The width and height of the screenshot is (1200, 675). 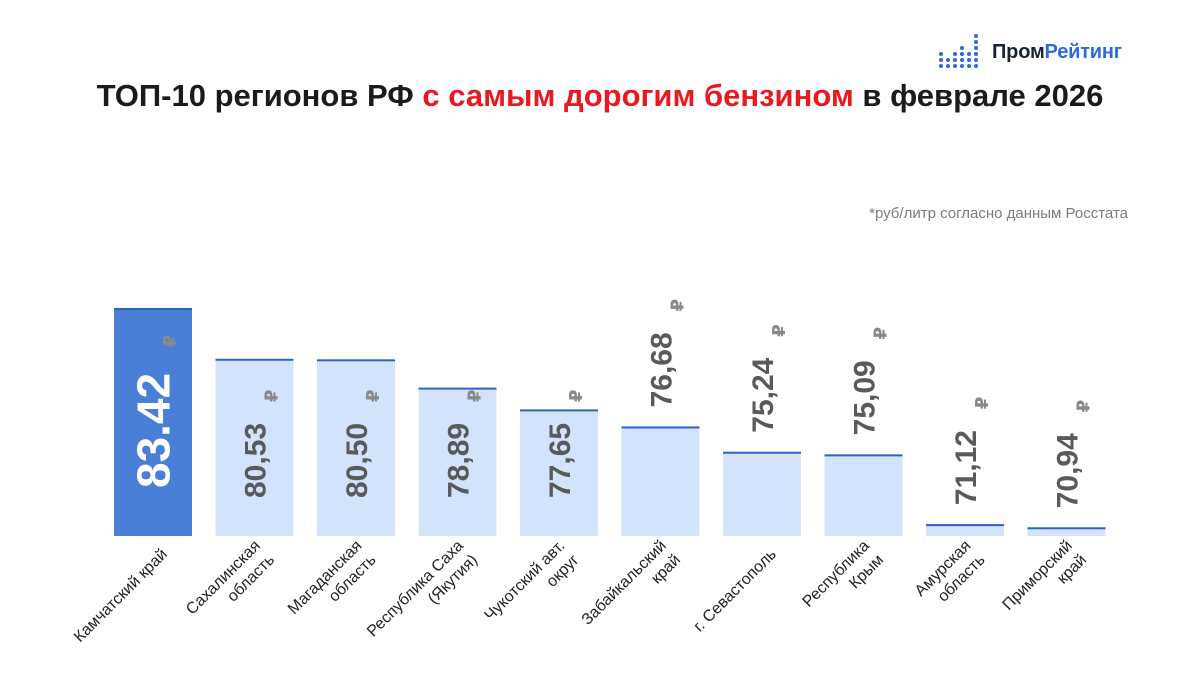 What do you see at coordinates (978, 95) in the screenshot?
I see `title-part2: в феврале 2026` at bounding box center [978, 95].